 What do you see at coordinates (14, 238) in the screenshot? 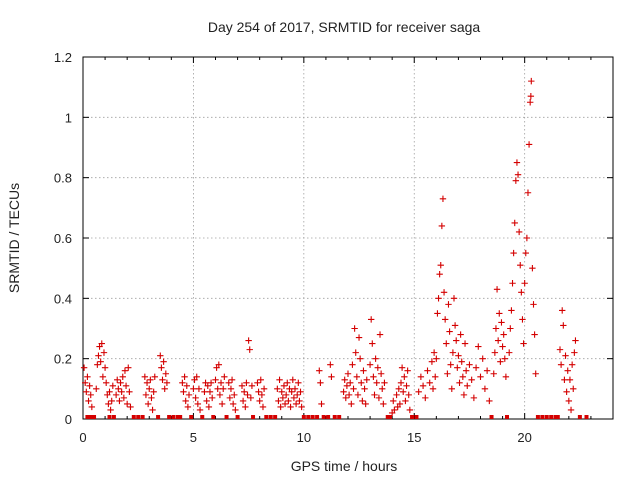
I see `y-axis-label: SRMTID / TECUs` at bounding box center [14, 238].